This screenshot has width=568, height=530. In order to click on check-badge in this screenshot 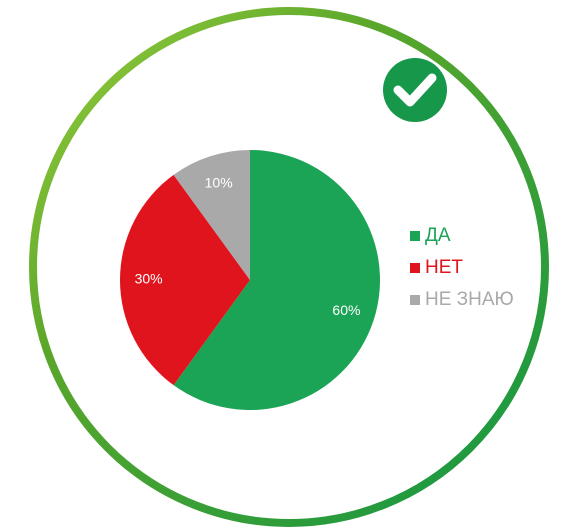, I will do `click(415, 90)`.